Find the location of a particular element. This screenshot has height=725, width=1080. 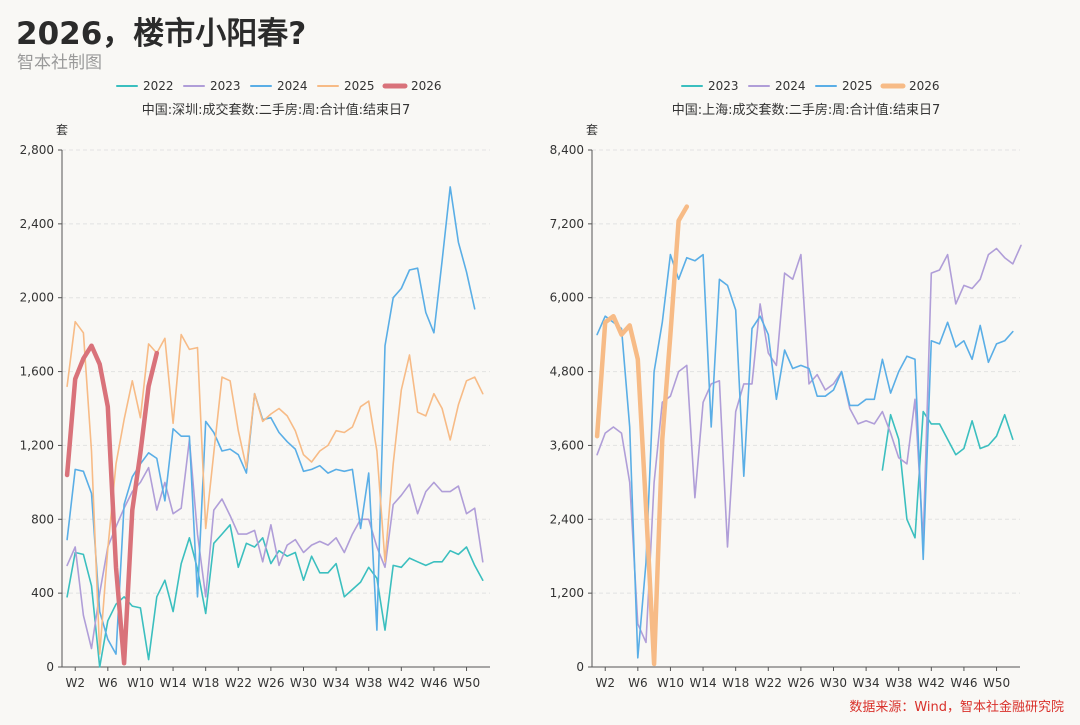

y-tick-label: 2,000 is located at coordinates (37, 298).